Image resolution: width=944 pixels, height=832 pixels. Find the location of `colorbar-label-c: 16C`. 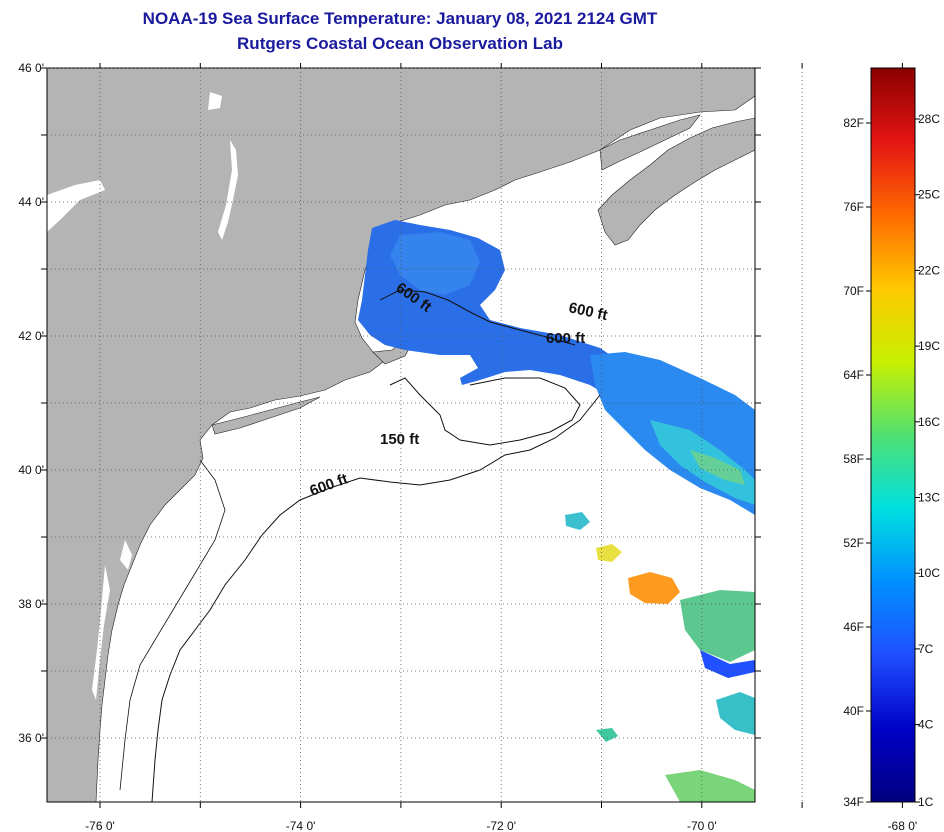

colorbar-label-c: 16C is located at coordinates (929, 422).